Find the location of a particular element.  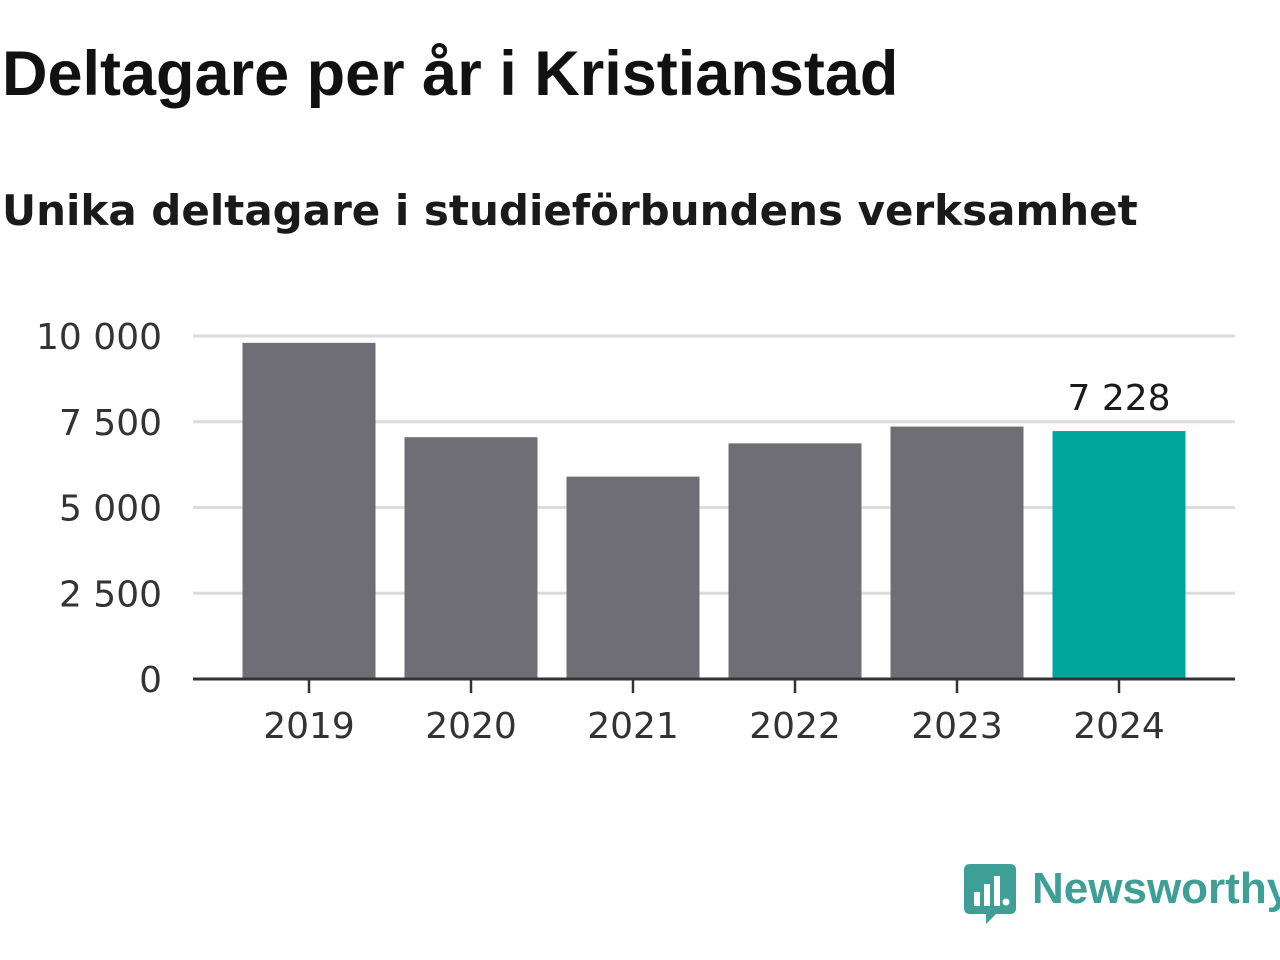

data-labels: 7 228 is located at coordinates (1118, 398).